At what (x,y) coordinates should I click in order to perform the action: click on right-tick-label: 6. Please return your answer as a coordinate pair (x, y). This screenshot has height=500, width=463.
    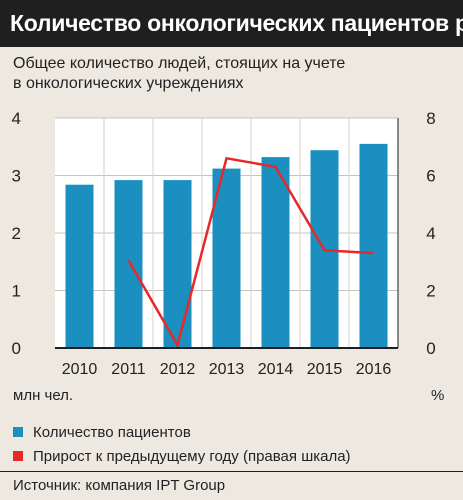
    Looking at the image, I should click on (430, 176).